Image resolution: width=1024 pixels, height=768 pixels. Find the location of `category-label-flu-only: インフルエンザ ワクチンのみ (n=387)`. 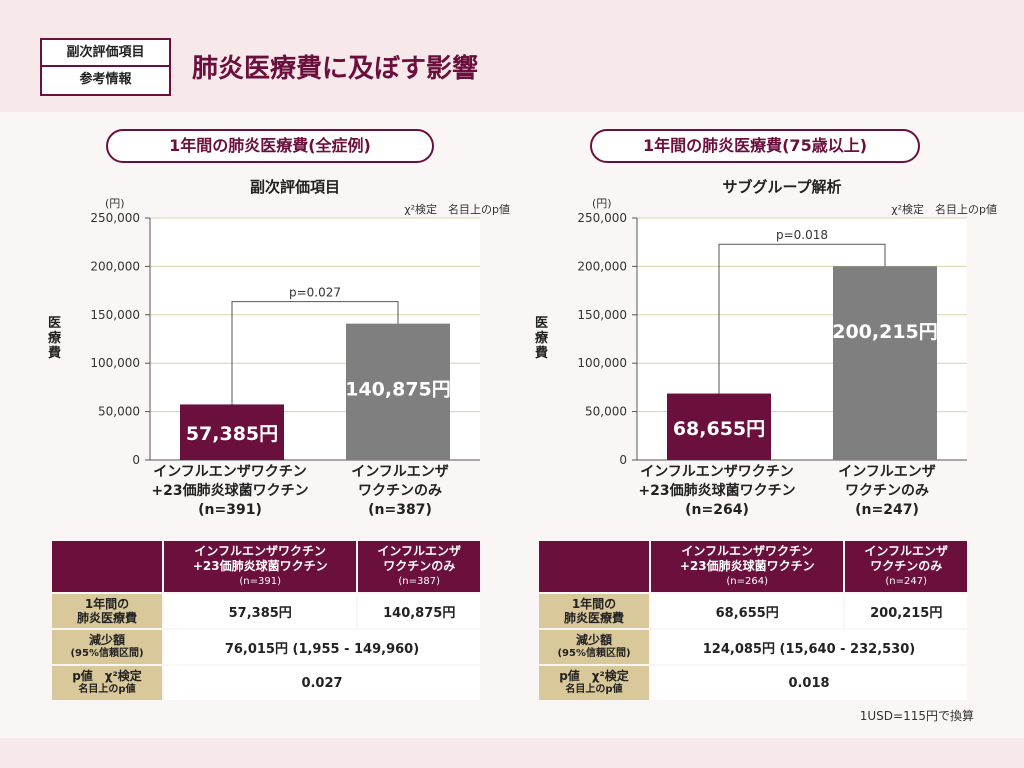

category-label-flu-only: インフルエンザ ワクチンのみ (n=387) is located at coordinates (400, 491).